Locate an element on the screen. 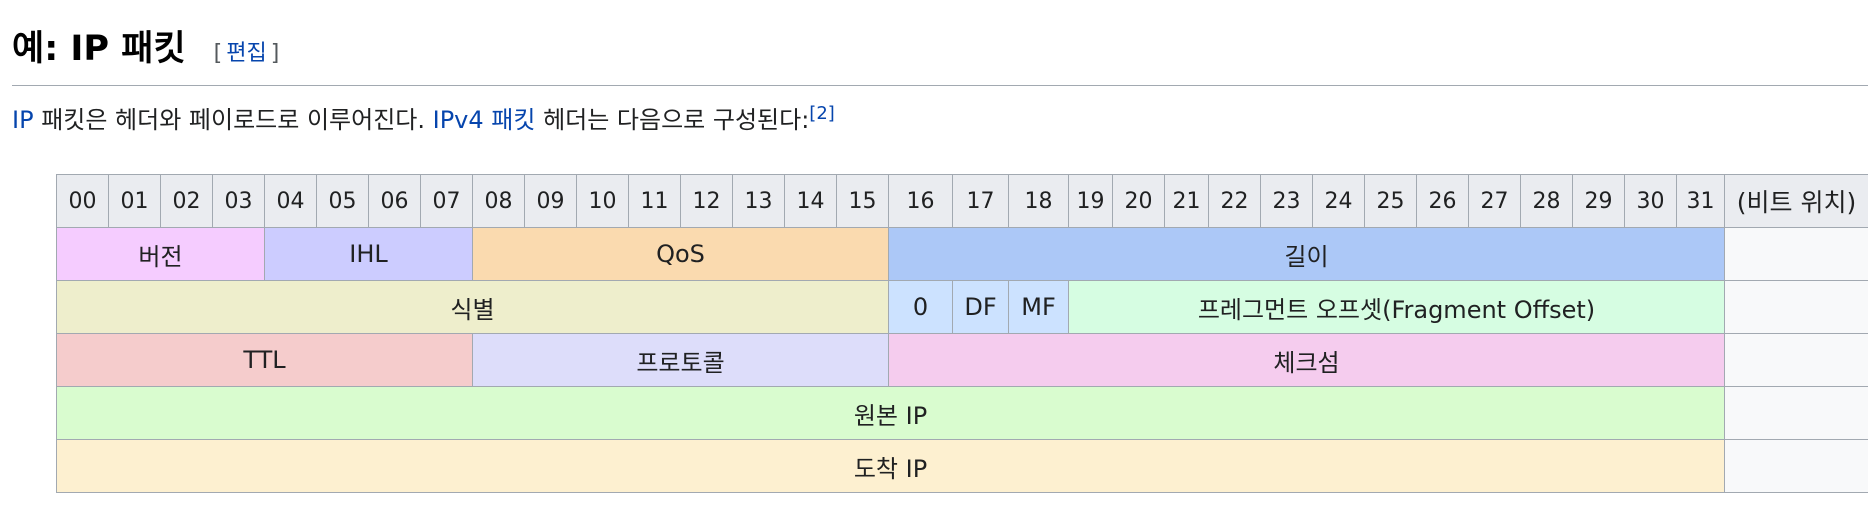 The width and height of the screenshot is (1868, 532). field-cell: 프로토콜 is located at coordinates (680, 360).